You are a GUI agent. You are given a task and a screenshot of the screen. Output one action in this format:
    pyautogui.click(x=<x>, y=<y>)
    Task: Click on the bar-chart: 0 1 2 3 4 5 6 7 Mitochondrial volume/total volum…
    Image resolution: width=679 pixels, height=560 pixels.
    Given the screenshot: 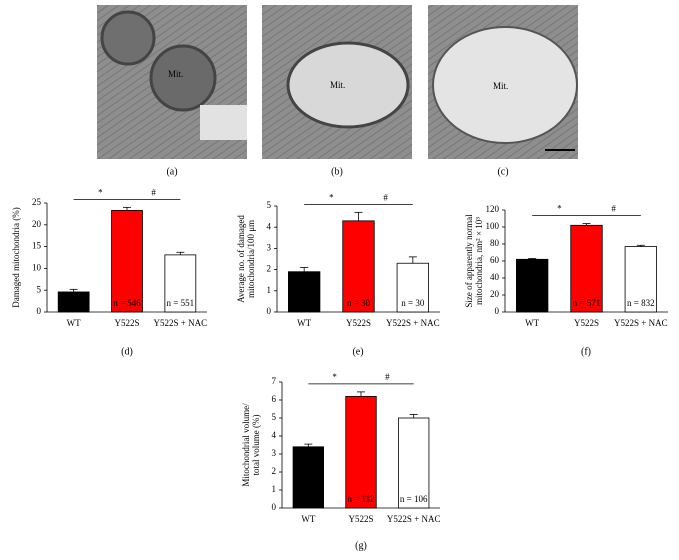 What is the action you would take?
    pyautogui.click(x=340, y=461)
    